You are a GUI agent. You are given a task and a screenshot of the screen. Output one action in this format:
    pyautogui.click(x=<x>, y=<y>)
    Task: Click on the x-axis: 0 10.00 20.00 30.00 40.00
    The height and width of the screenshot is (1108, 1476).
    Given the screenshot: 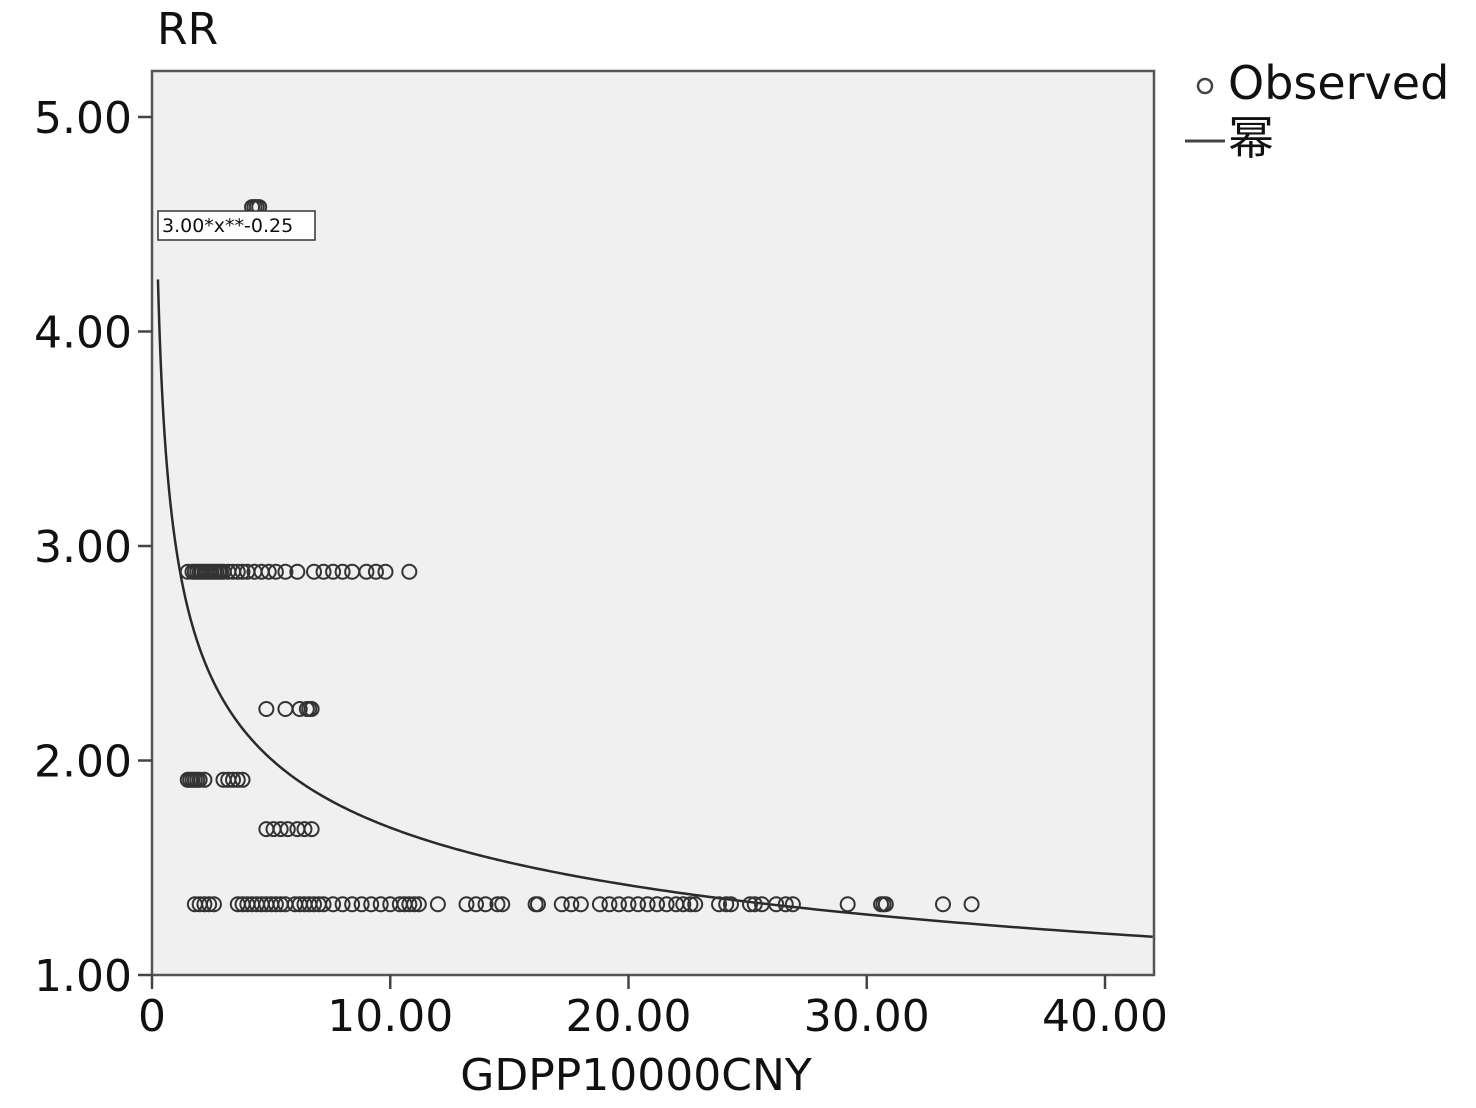 What is the action you would take?
    pyautogui.click(x=653, y=1008)
    